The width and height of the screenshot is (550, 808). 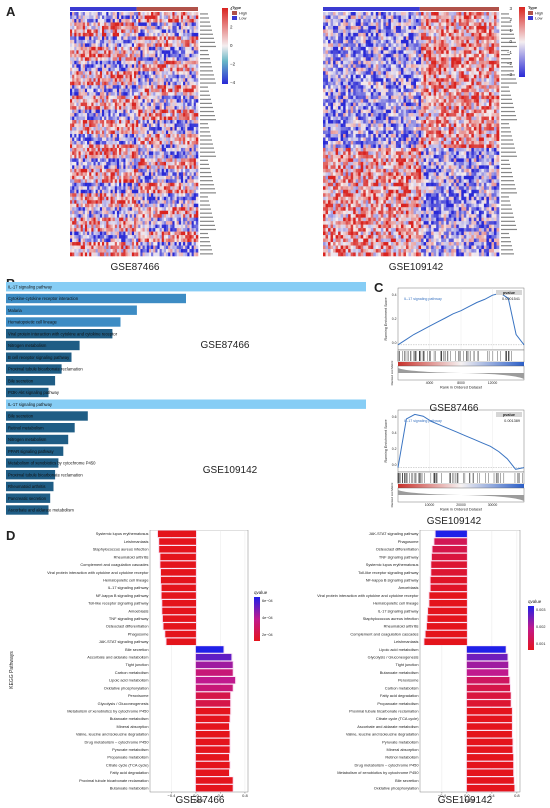 What do you see at coordinates (129, 618) in the screenshot?
I see `nes-category-label: TNF signaling pathway` at bounding box center [129, 618].